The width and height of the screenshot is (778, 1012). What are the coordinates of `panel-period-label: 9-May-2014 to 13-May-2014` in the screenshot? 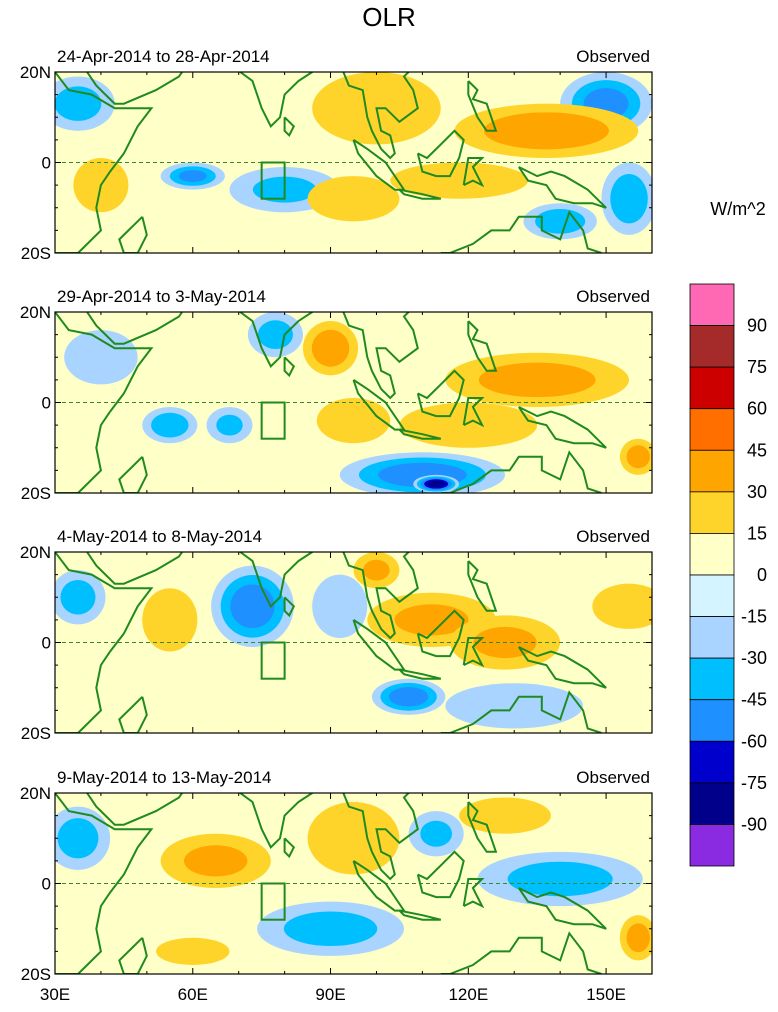 It's located at (164, 777).